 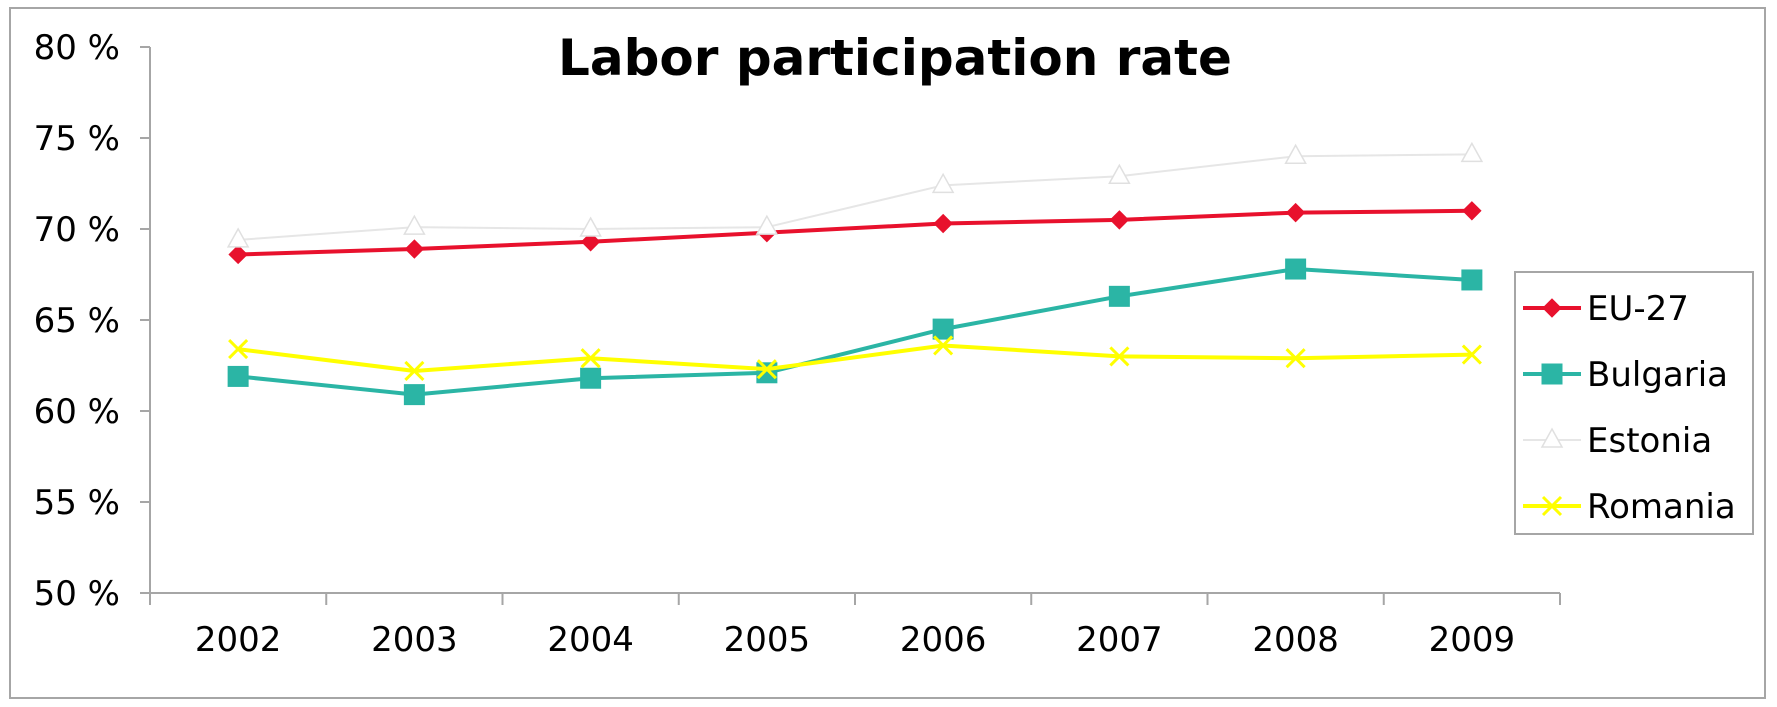 What do you see at coordinates (1295, 640) in the screenshot?
I see `x-tick-label: 2008` at bounding box center [1295, 640].